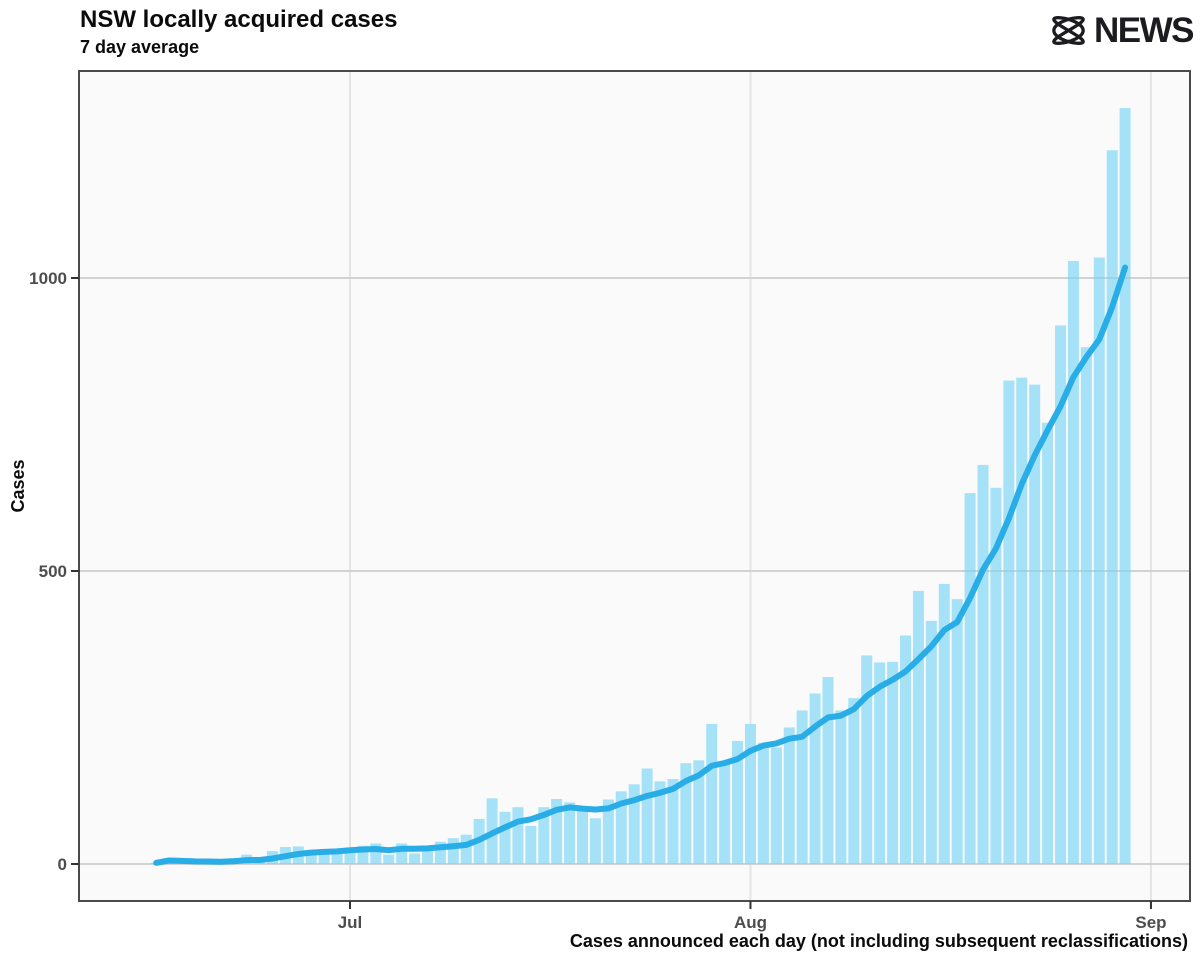 Image resolution: width=1200 pixels, height=962 pixels. What do you see at coordinates (48, 278) in the screenshot?
I see `y-tick-label: 1000` at bounding box center [48, 278].